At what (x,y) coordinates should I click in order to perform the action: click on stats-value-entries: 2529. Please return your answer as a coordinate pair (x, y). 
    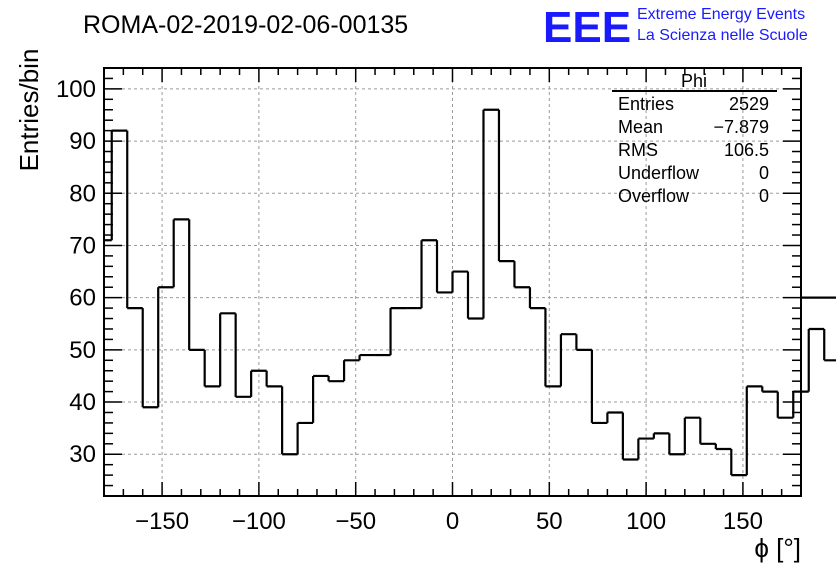
    Looking at the image, I should click on (749, 104).